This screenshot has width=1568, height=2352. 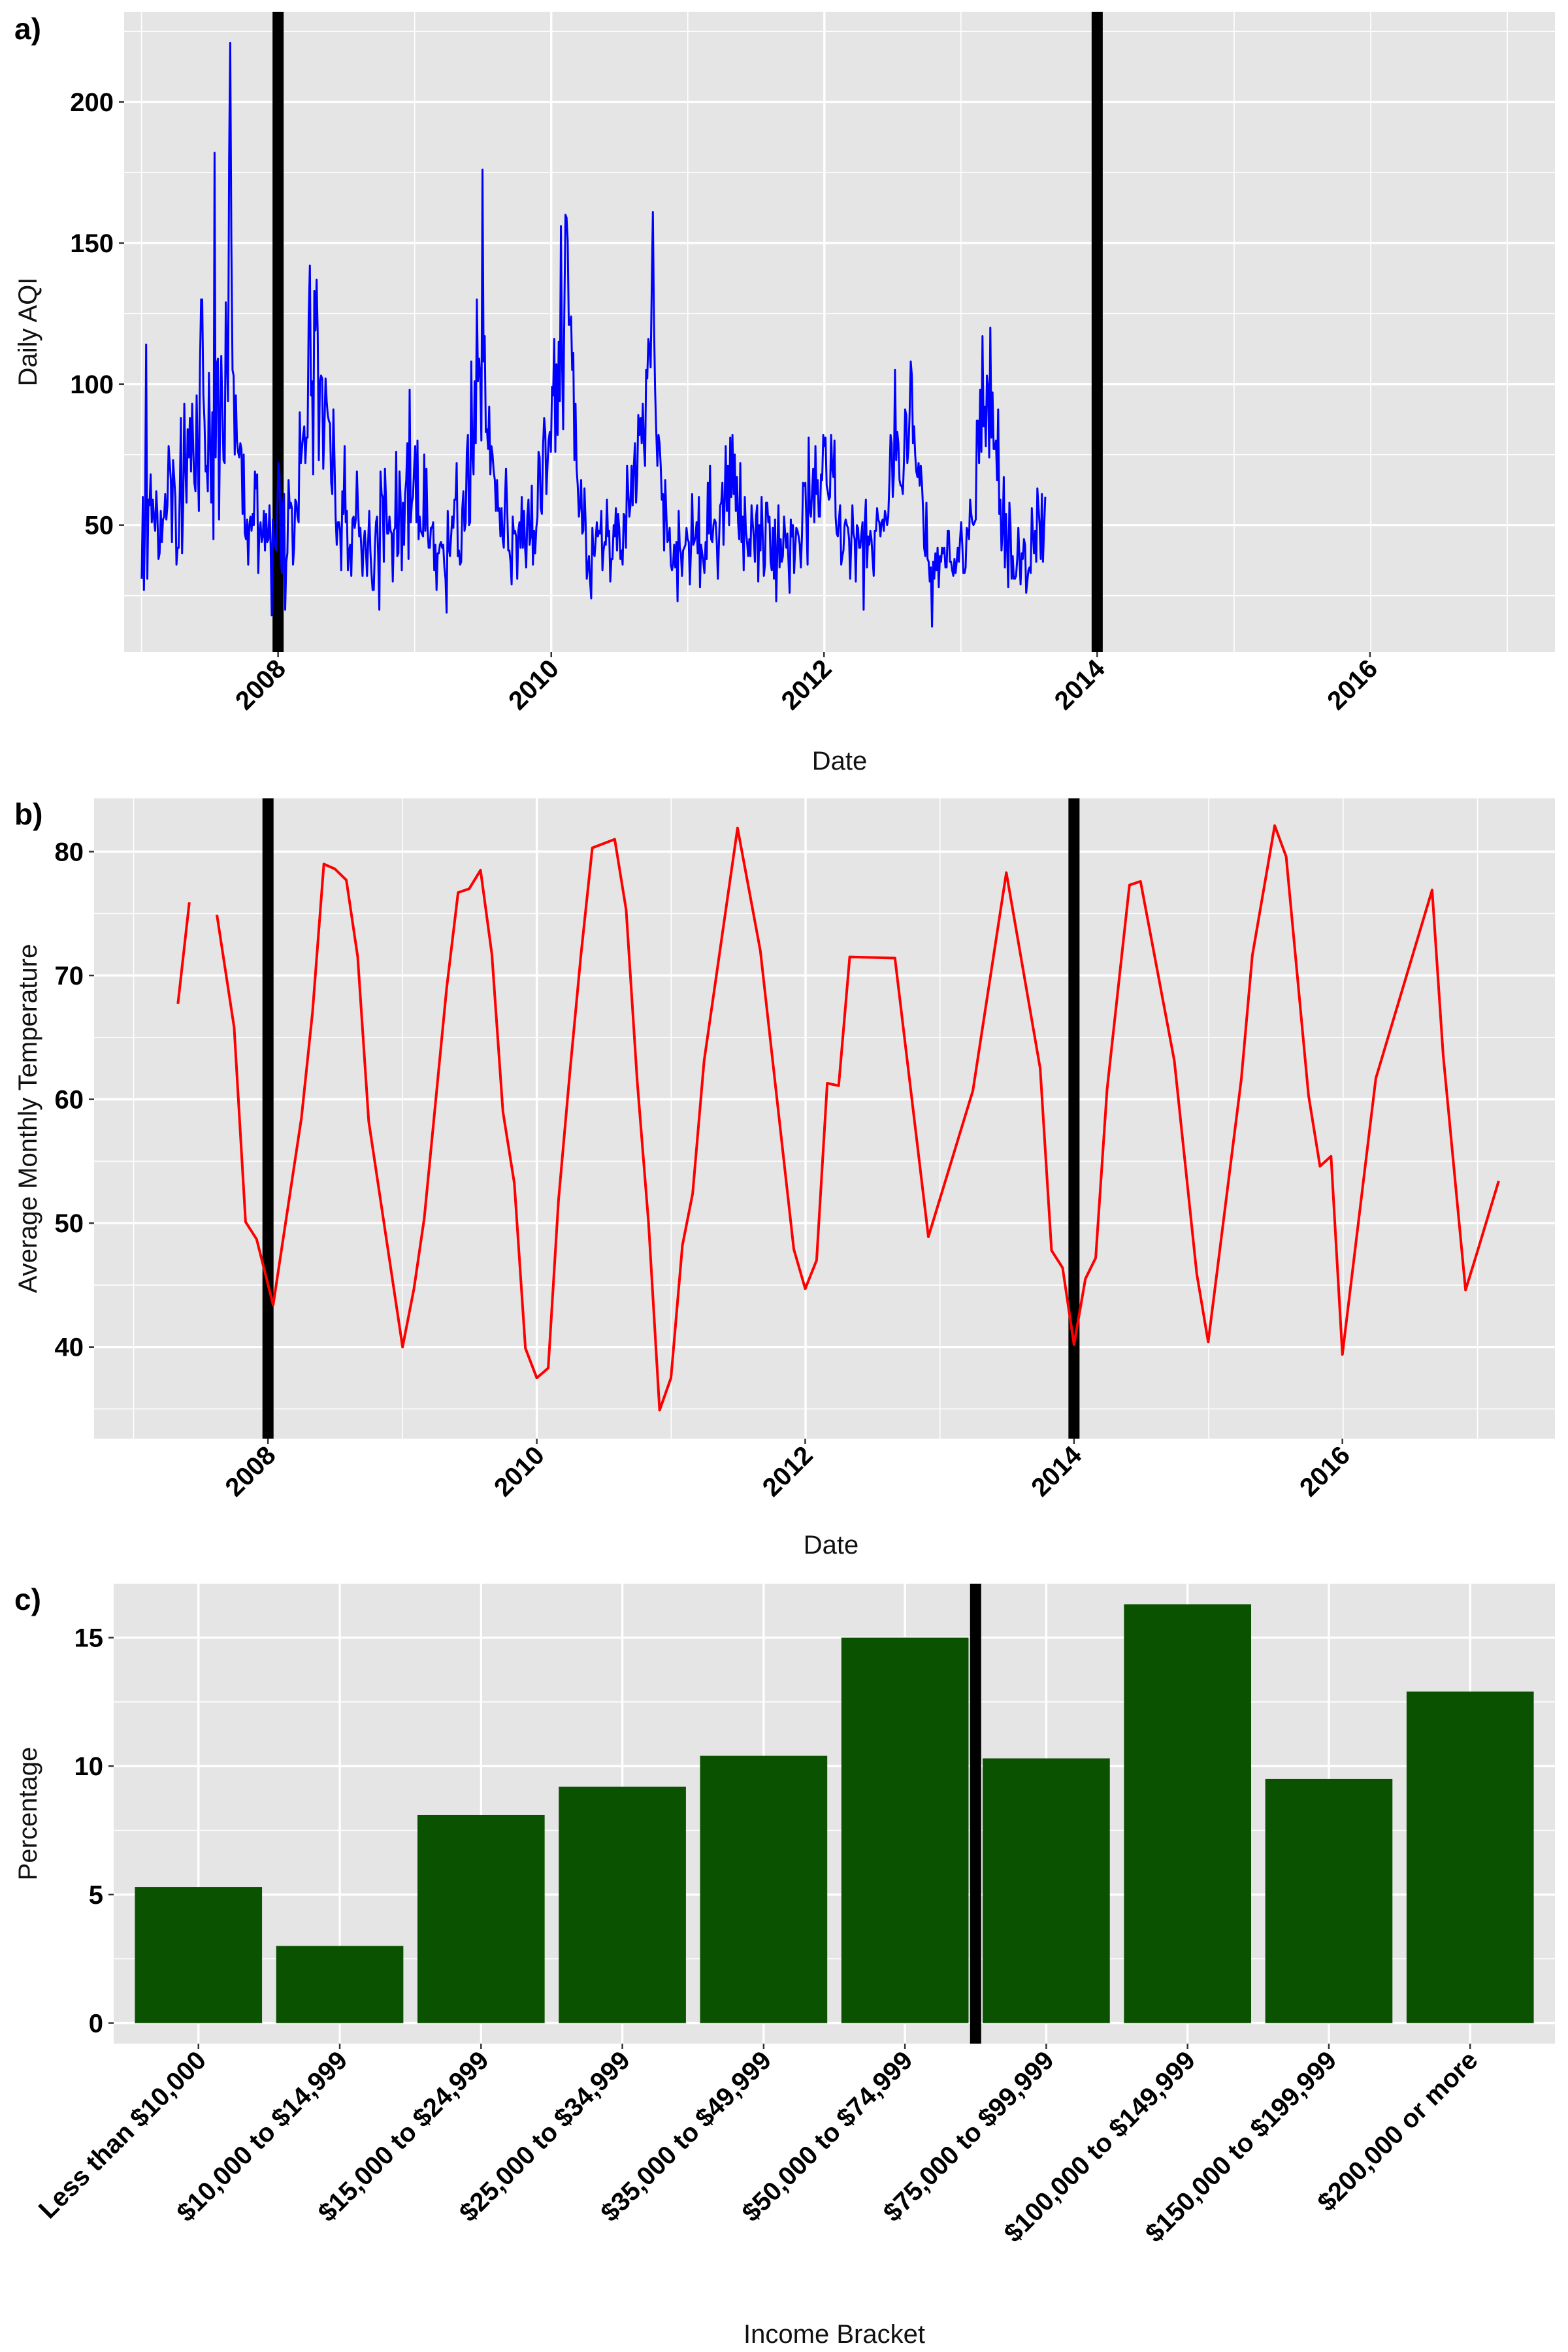 What do you see at coordinates (834, 2334) in the screenshot?
I see `panel-c-x-axis-title: Income Bracket` at bounding box center [834, 2334].